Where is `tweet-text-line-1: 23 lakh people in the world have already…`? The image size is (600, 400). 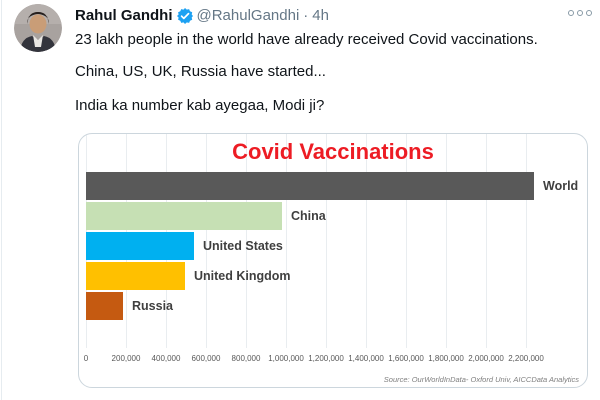
tweet-text-line-1: 23 lakh people in the world have already… is located at coordinates (306, 39).